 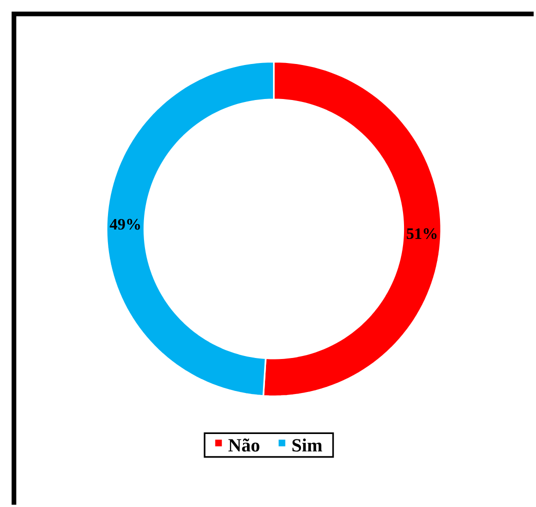 What do you see at coordinates (421, 234) in the screenshot?
I see `data-label: 51%` at bounding box center [421, 234].